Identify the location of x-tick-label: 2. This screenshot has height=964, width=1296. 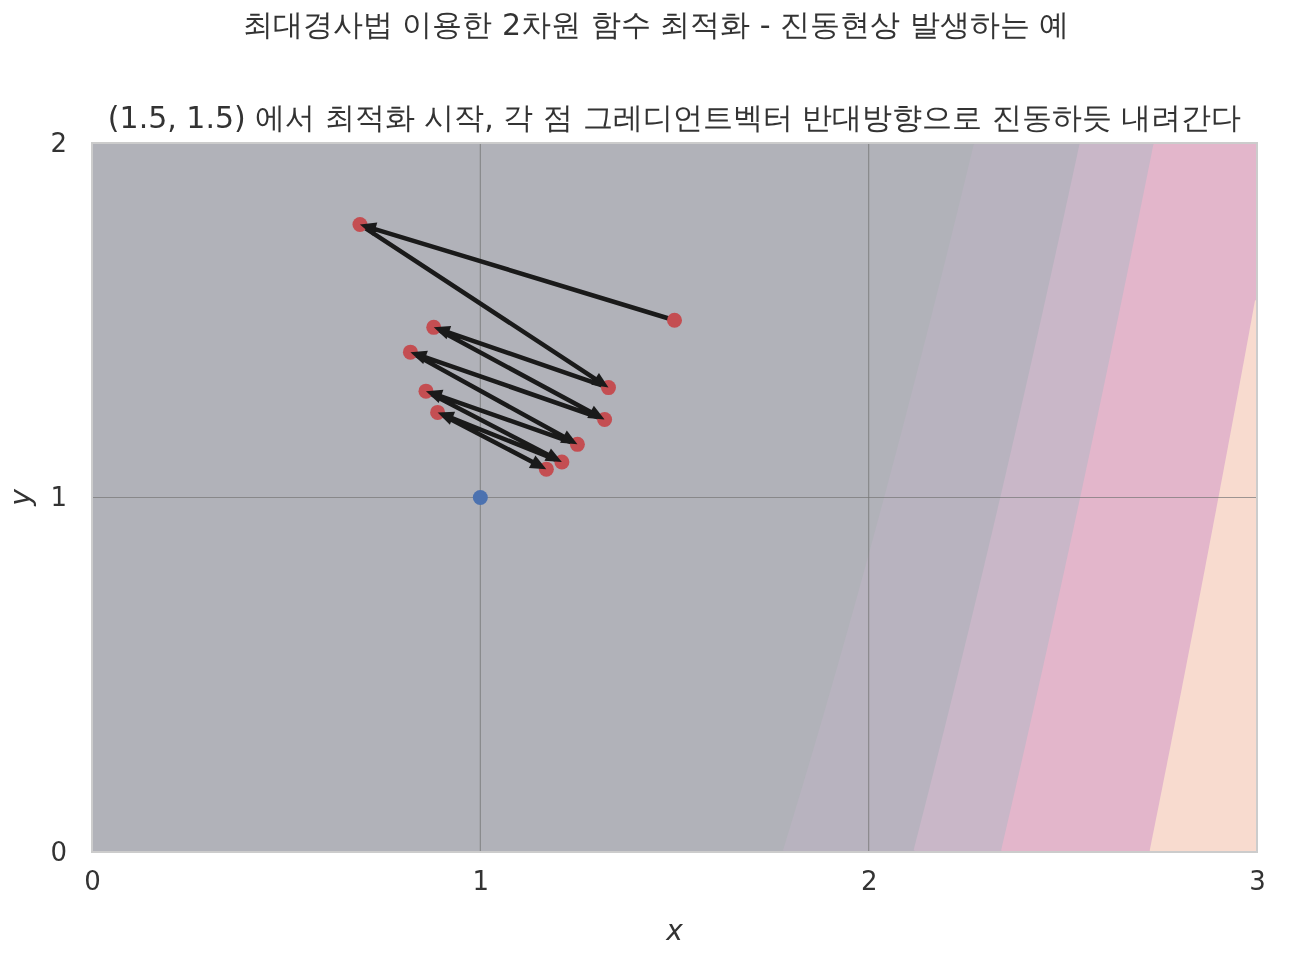
(869, 881).